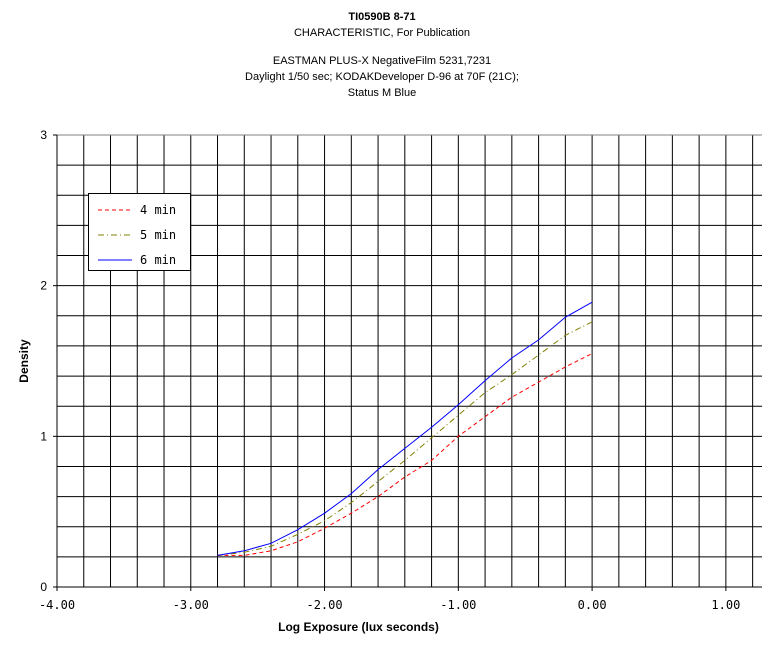 The image size is (763, 645). I want to click on legend-label: 4 min, so click(158, 210).